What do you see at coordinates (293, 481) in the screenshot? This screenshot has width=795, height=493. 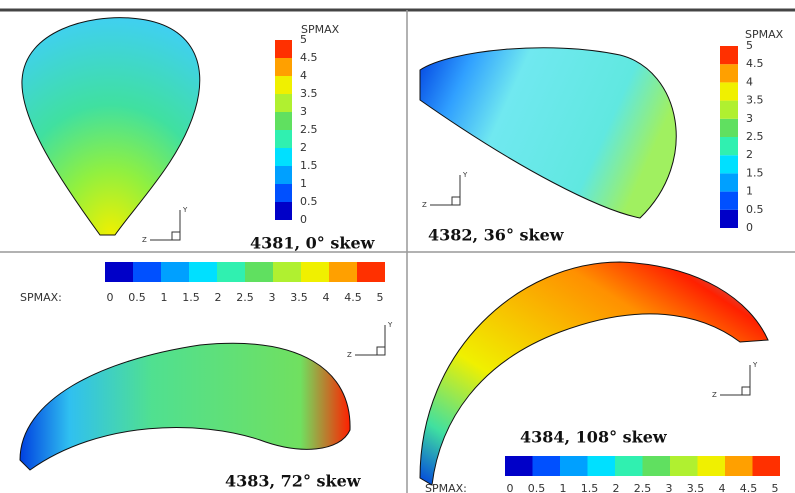 I see `panel-label: 4383, 72° skew` at bounding box center [293, 481].